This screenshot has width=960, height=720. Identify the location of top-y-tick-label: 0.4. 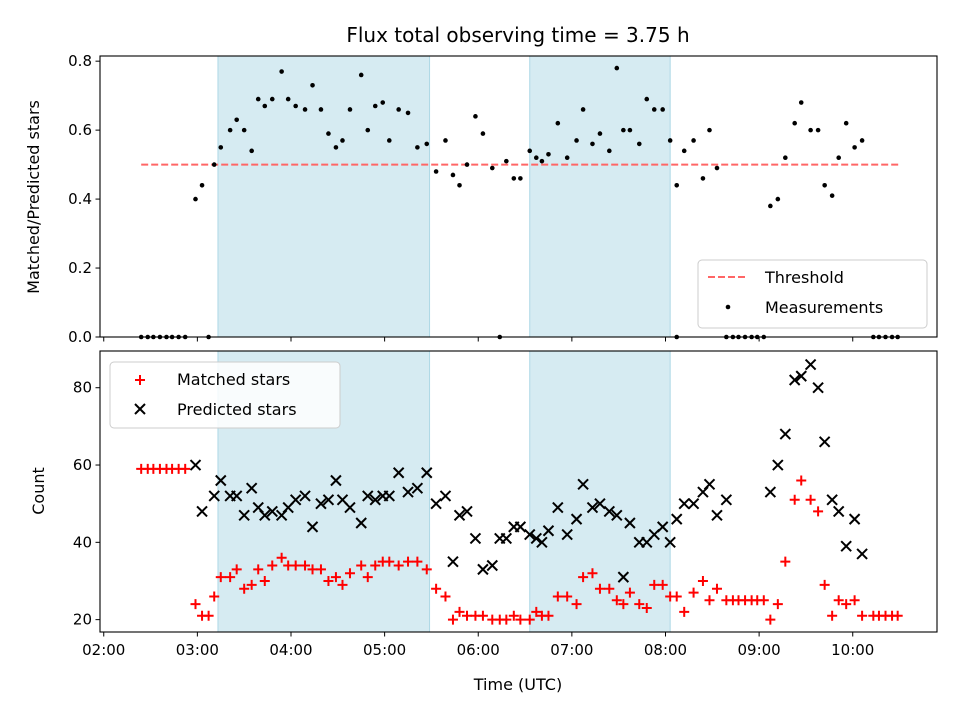
(80, 199).